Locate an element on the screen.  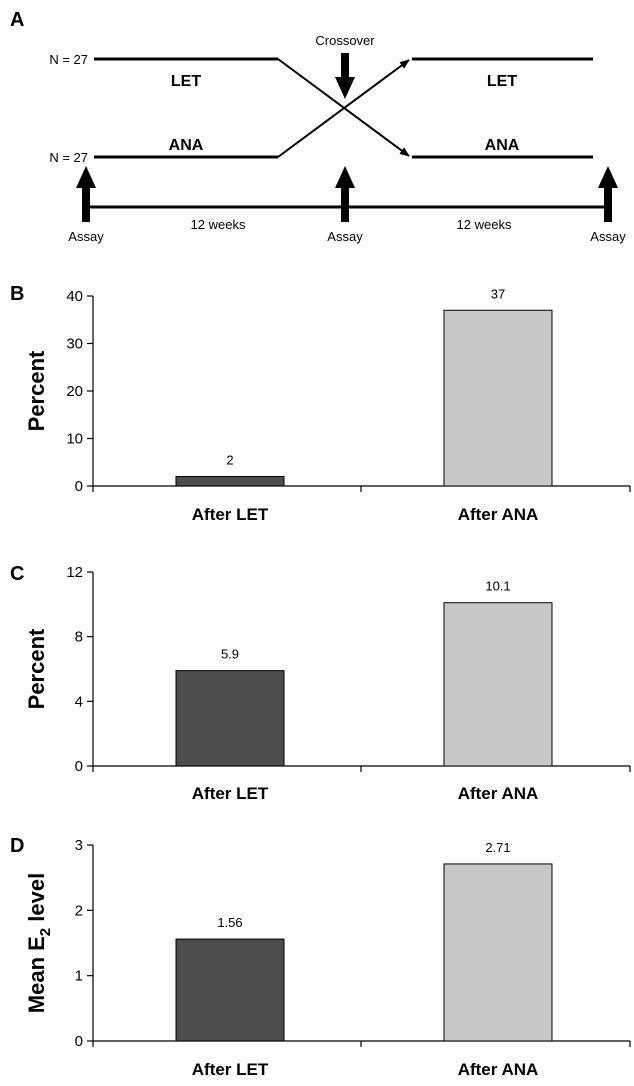
y-axis-title-tail: level is located at coordinates (36, 900).